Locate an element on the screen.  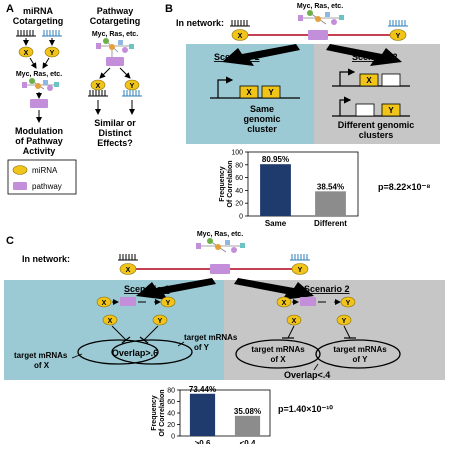
scenario1-label-b: Scenario 1 is located at coordinates (237, 57).